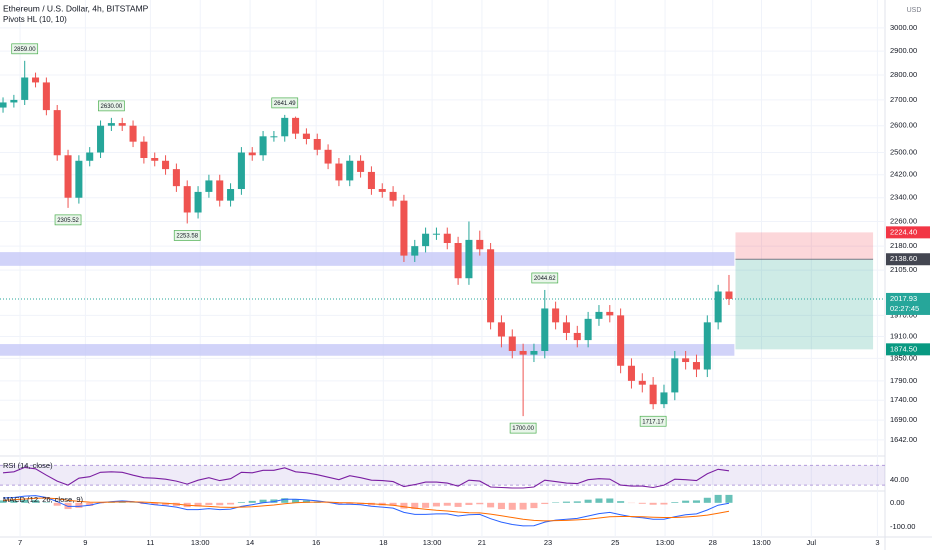  What do you see at coordinates (28, 465) in the screenshot?
I see `rsi-label: RSI (14, close)` at bounding box center [28, 465].